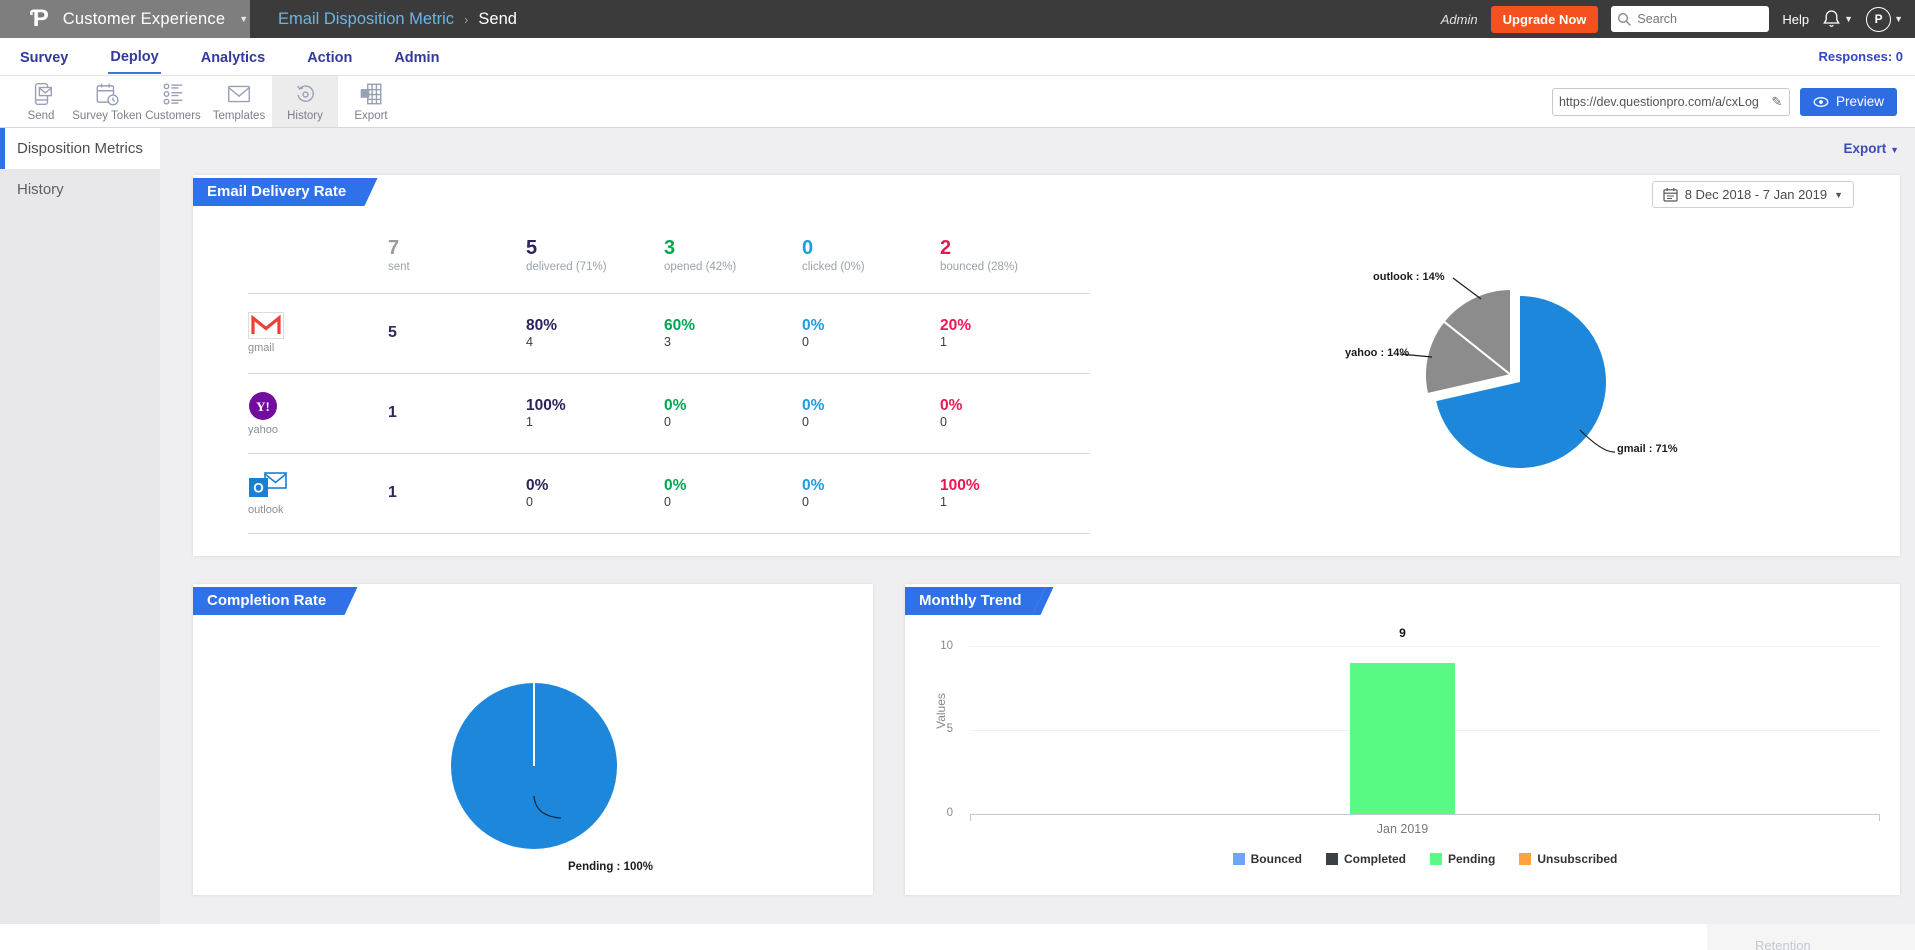  Describe the element at coordinates (1015, 255) in the screenshot. I see `summary-bounced: 2 bounced (28%)` at that location.